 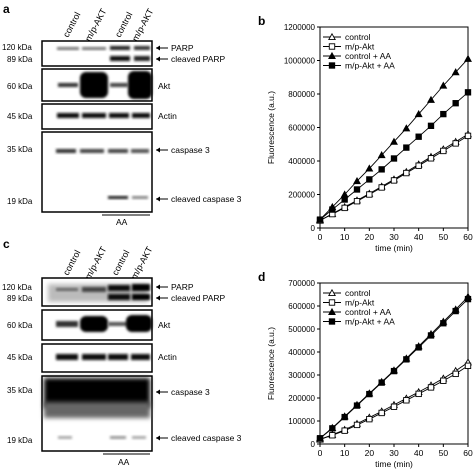 What do you see at coordinates (345, 237) in the screenshot?
I see `x-tick-label-b: 10` at bounding box center [345, 237].